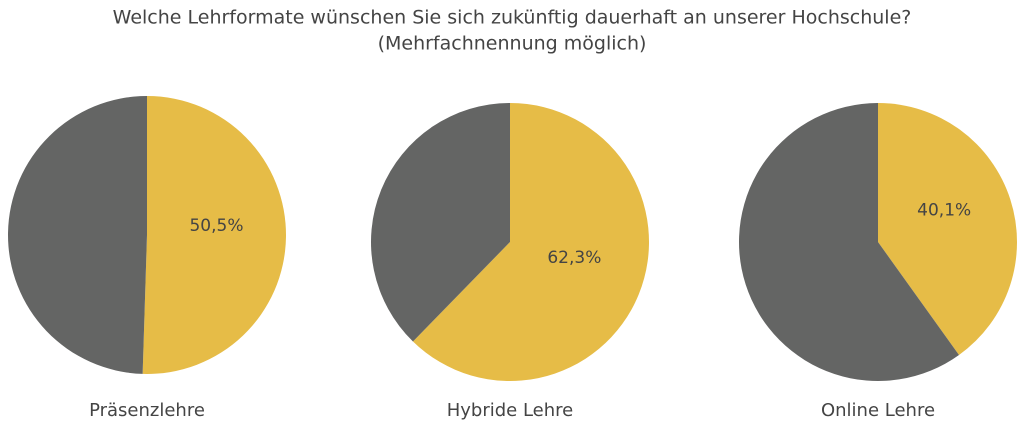 Image resolution: width=1024 pixels, height=440 pixels. I want to click on value-label: 50,5%, so click(216, 226).